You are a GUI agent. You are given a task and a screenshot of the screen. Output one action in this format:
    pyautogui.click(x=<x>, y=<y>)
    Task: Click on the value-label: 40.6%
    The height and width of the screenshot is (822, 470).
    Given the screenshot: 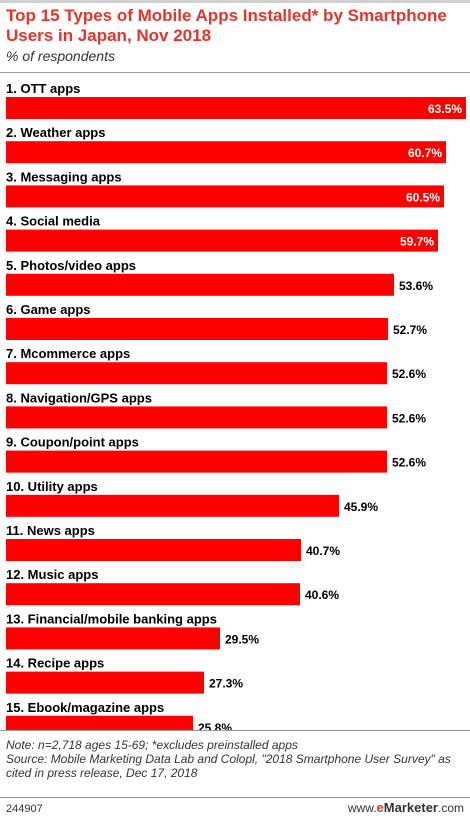 What is the action you would take?
    pyautogui.click(x=322, y=595)
    